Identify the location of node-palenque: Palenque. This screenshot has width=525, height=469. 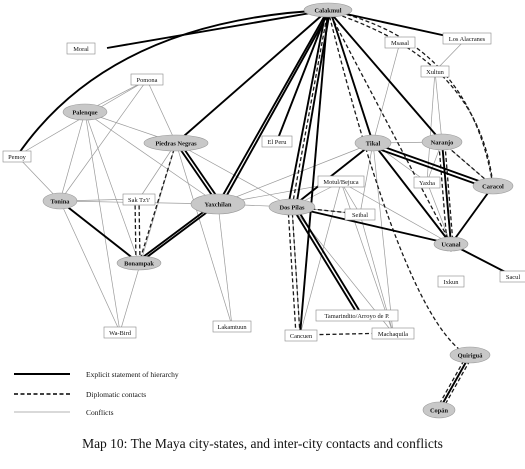
(85, 112).